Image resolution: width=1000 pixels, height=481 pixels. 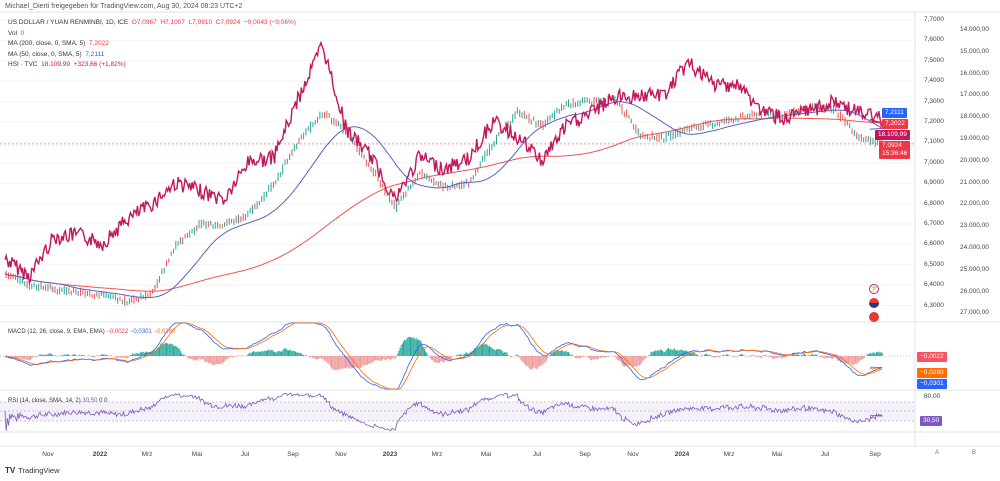 What do you see at coordinates (894, 113) in the screenshot?
I see `ma50-price-tag: 7,2111` at bounding box center [894, 113].